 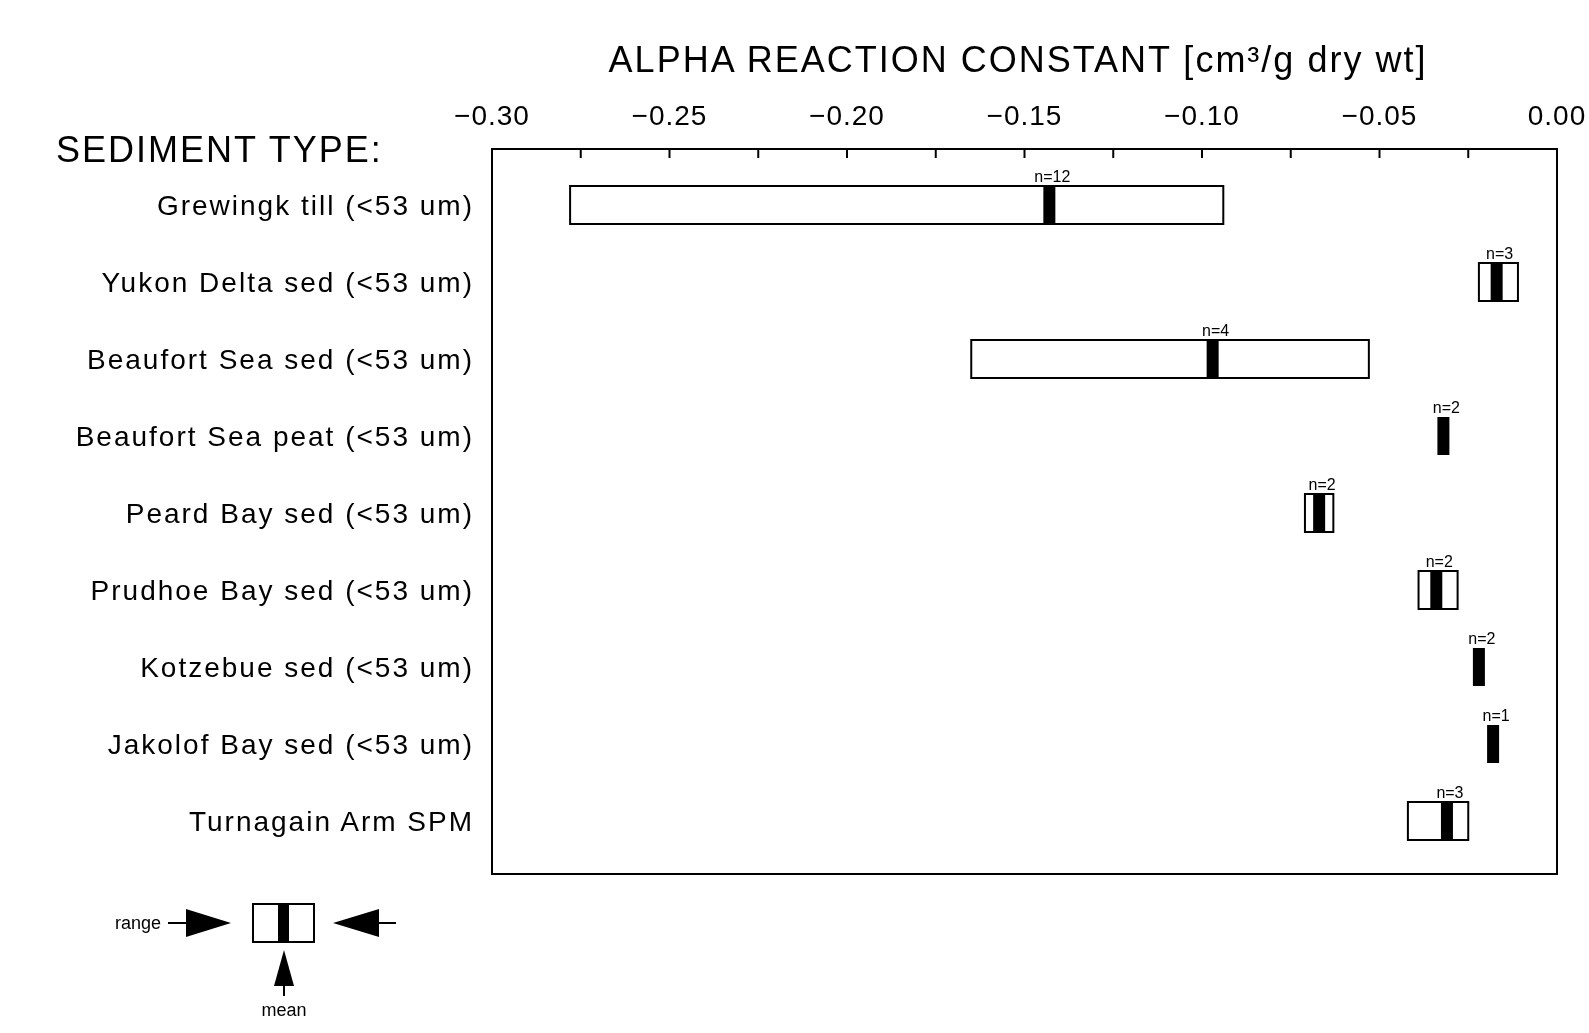 What do you see at coordinates (280, 359) in the screenshot?
I see `y-tick-label: Beaufort Sea sed (<53 um)` at bounding box center [280, 359].